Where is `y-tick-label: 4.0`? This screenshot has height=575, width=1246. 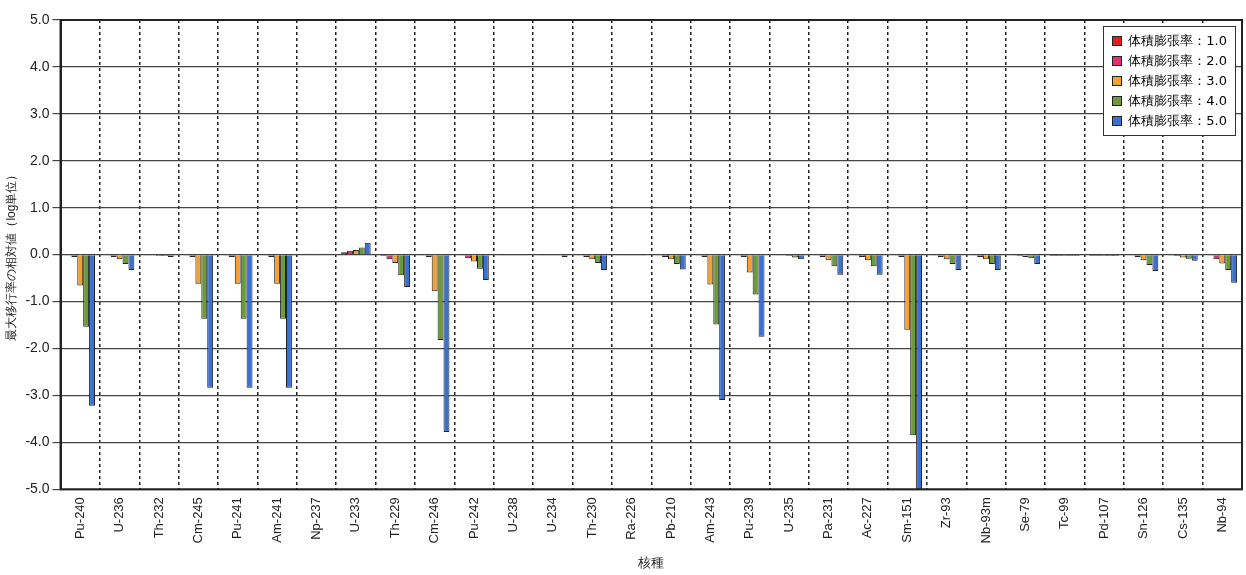
y-tick-label: 4.0 is located at coordinates (40, 65).